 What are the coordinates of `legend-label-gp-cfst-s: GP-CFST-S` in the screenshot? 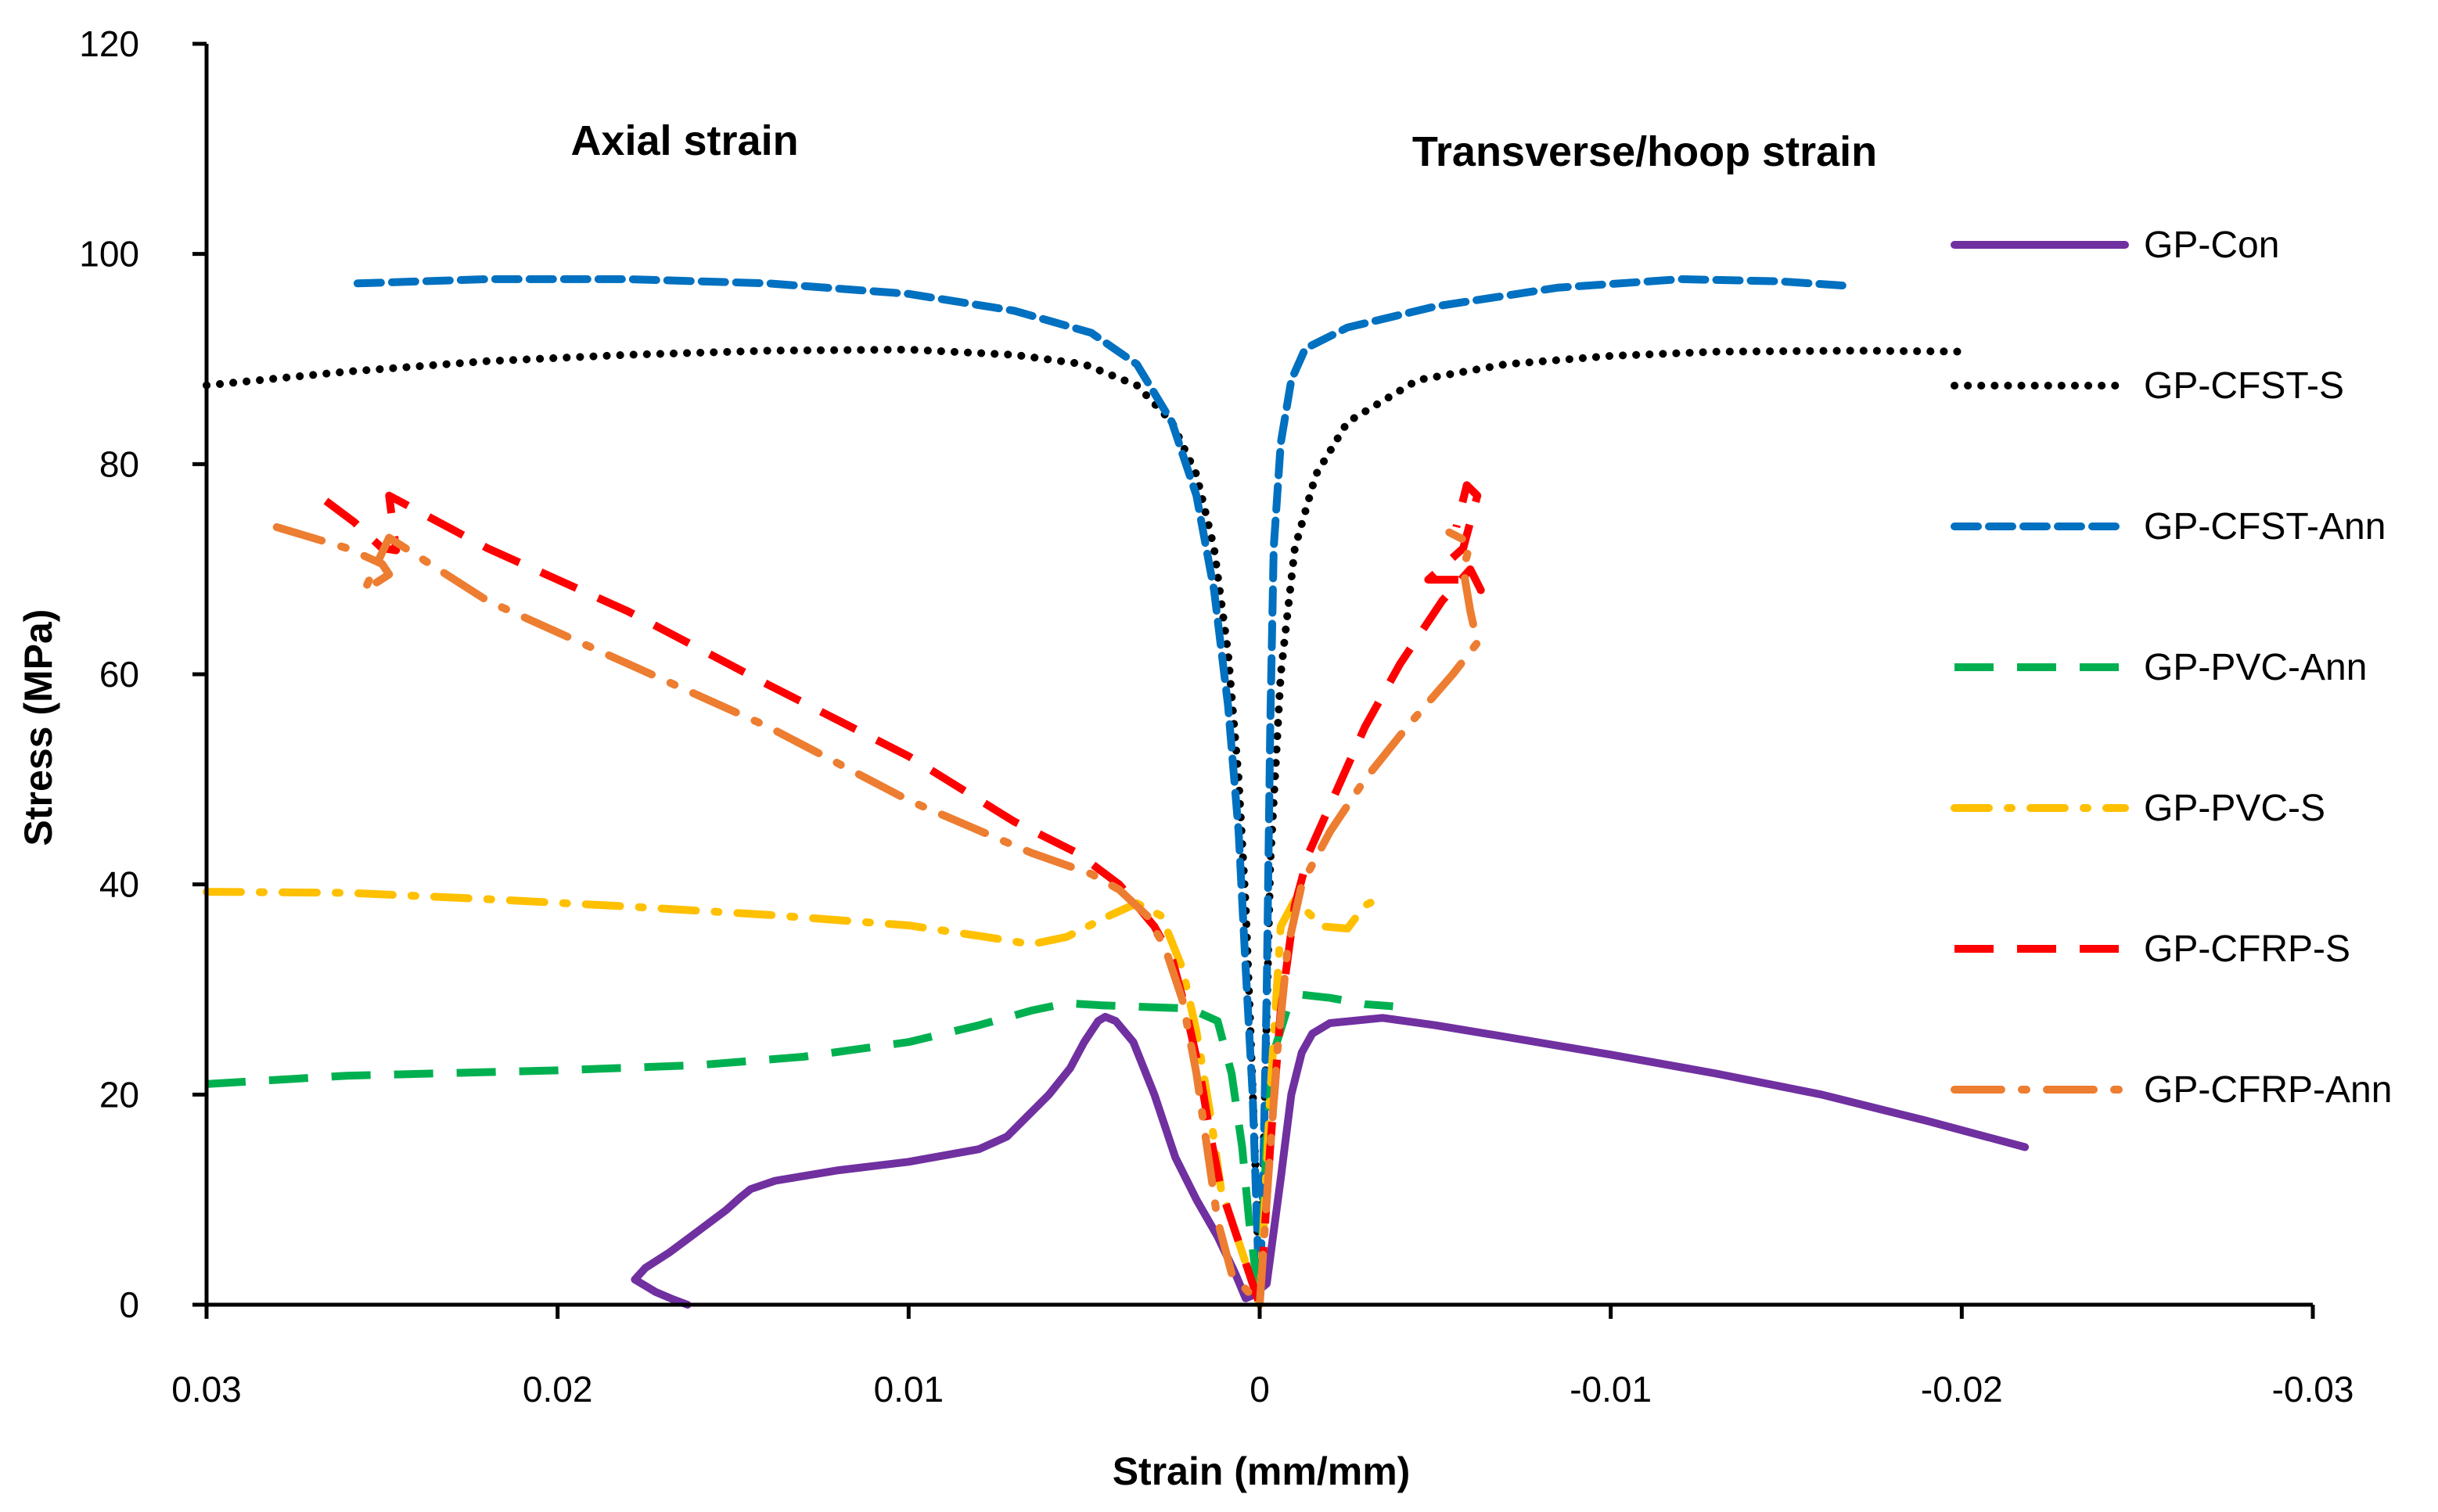 It's located at (2244, 386).